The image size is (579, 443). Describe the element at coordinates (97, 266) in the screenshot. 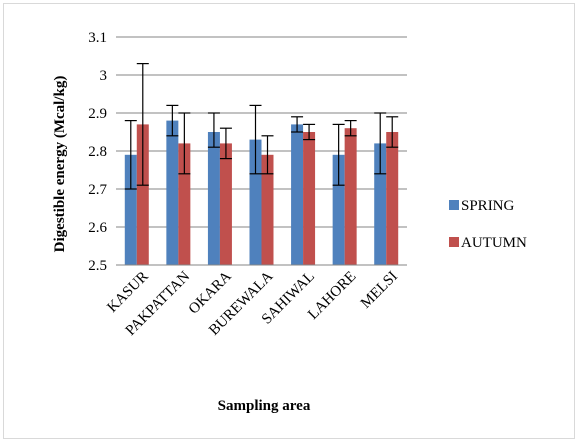

I see `y-tick-label: 2.5` at that location.